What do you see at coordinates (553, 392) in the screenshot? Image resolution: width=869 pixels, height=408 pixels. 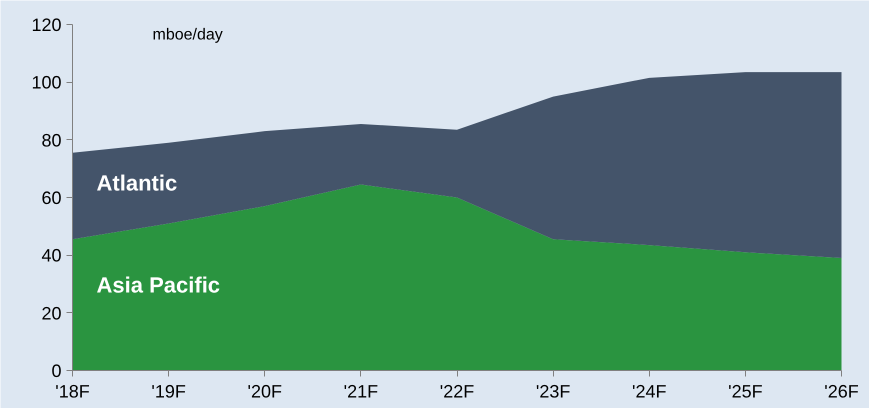 I see `x-tick-label: '23F` at bounding box center [553, 392].